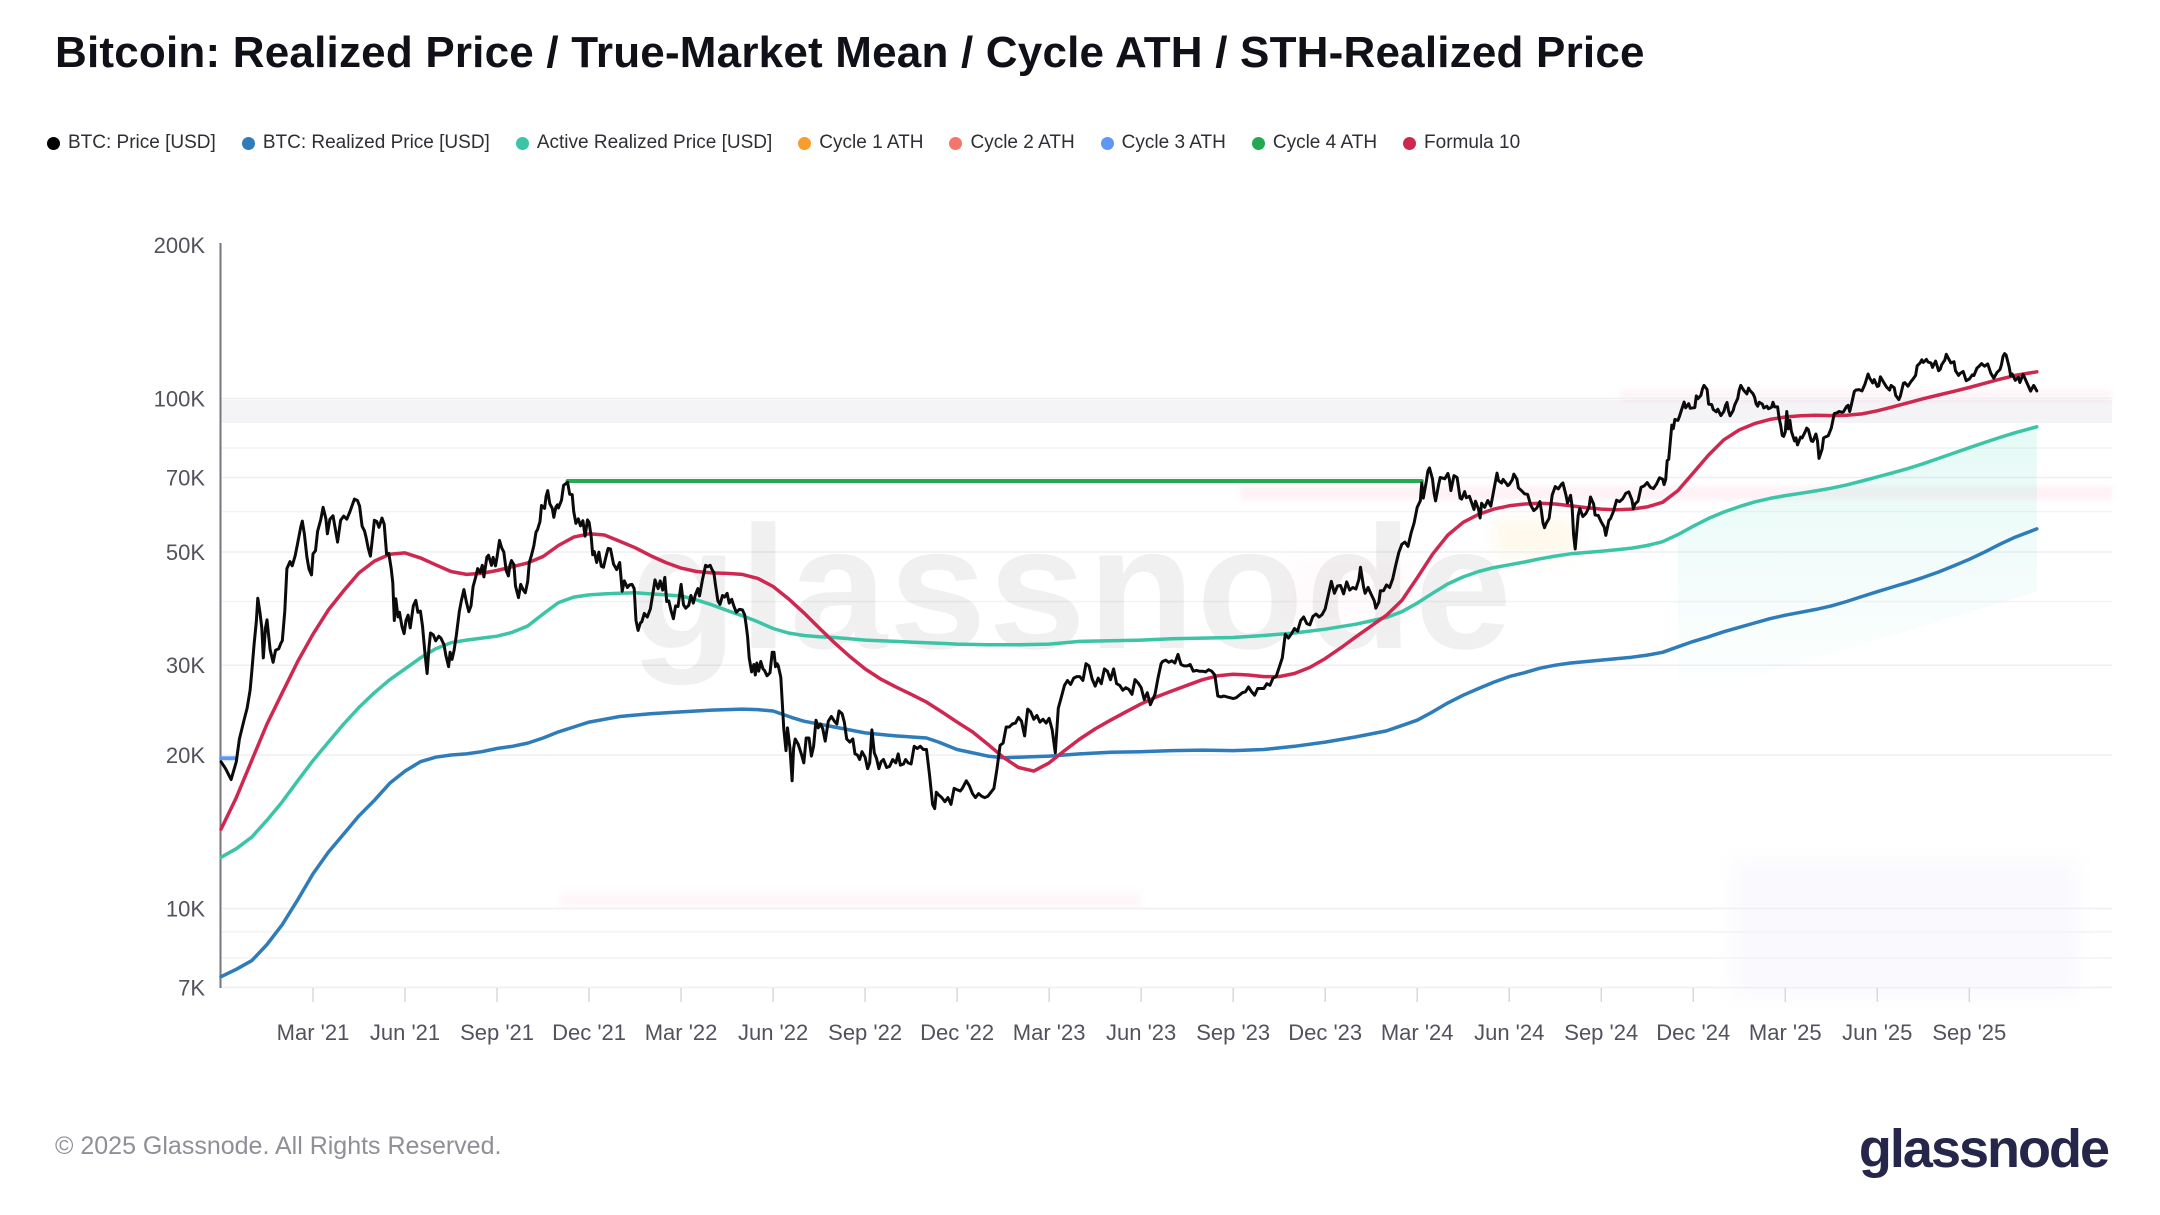 The width and height of the screenshot is (2160, 1215). I want to click on x-tick-label: Mar '23, so click(1049, 1032).